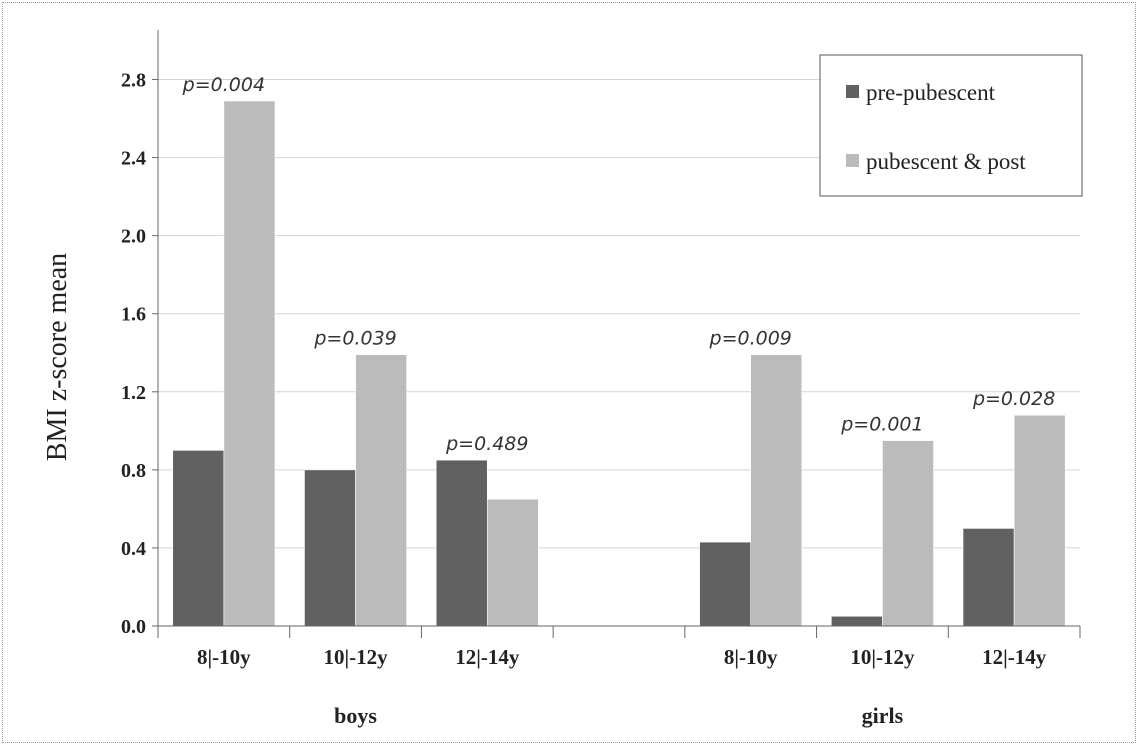 This screenshot has height=747, width=1140. I want to click on p-value-label: p=0.039, so click(354, 339).